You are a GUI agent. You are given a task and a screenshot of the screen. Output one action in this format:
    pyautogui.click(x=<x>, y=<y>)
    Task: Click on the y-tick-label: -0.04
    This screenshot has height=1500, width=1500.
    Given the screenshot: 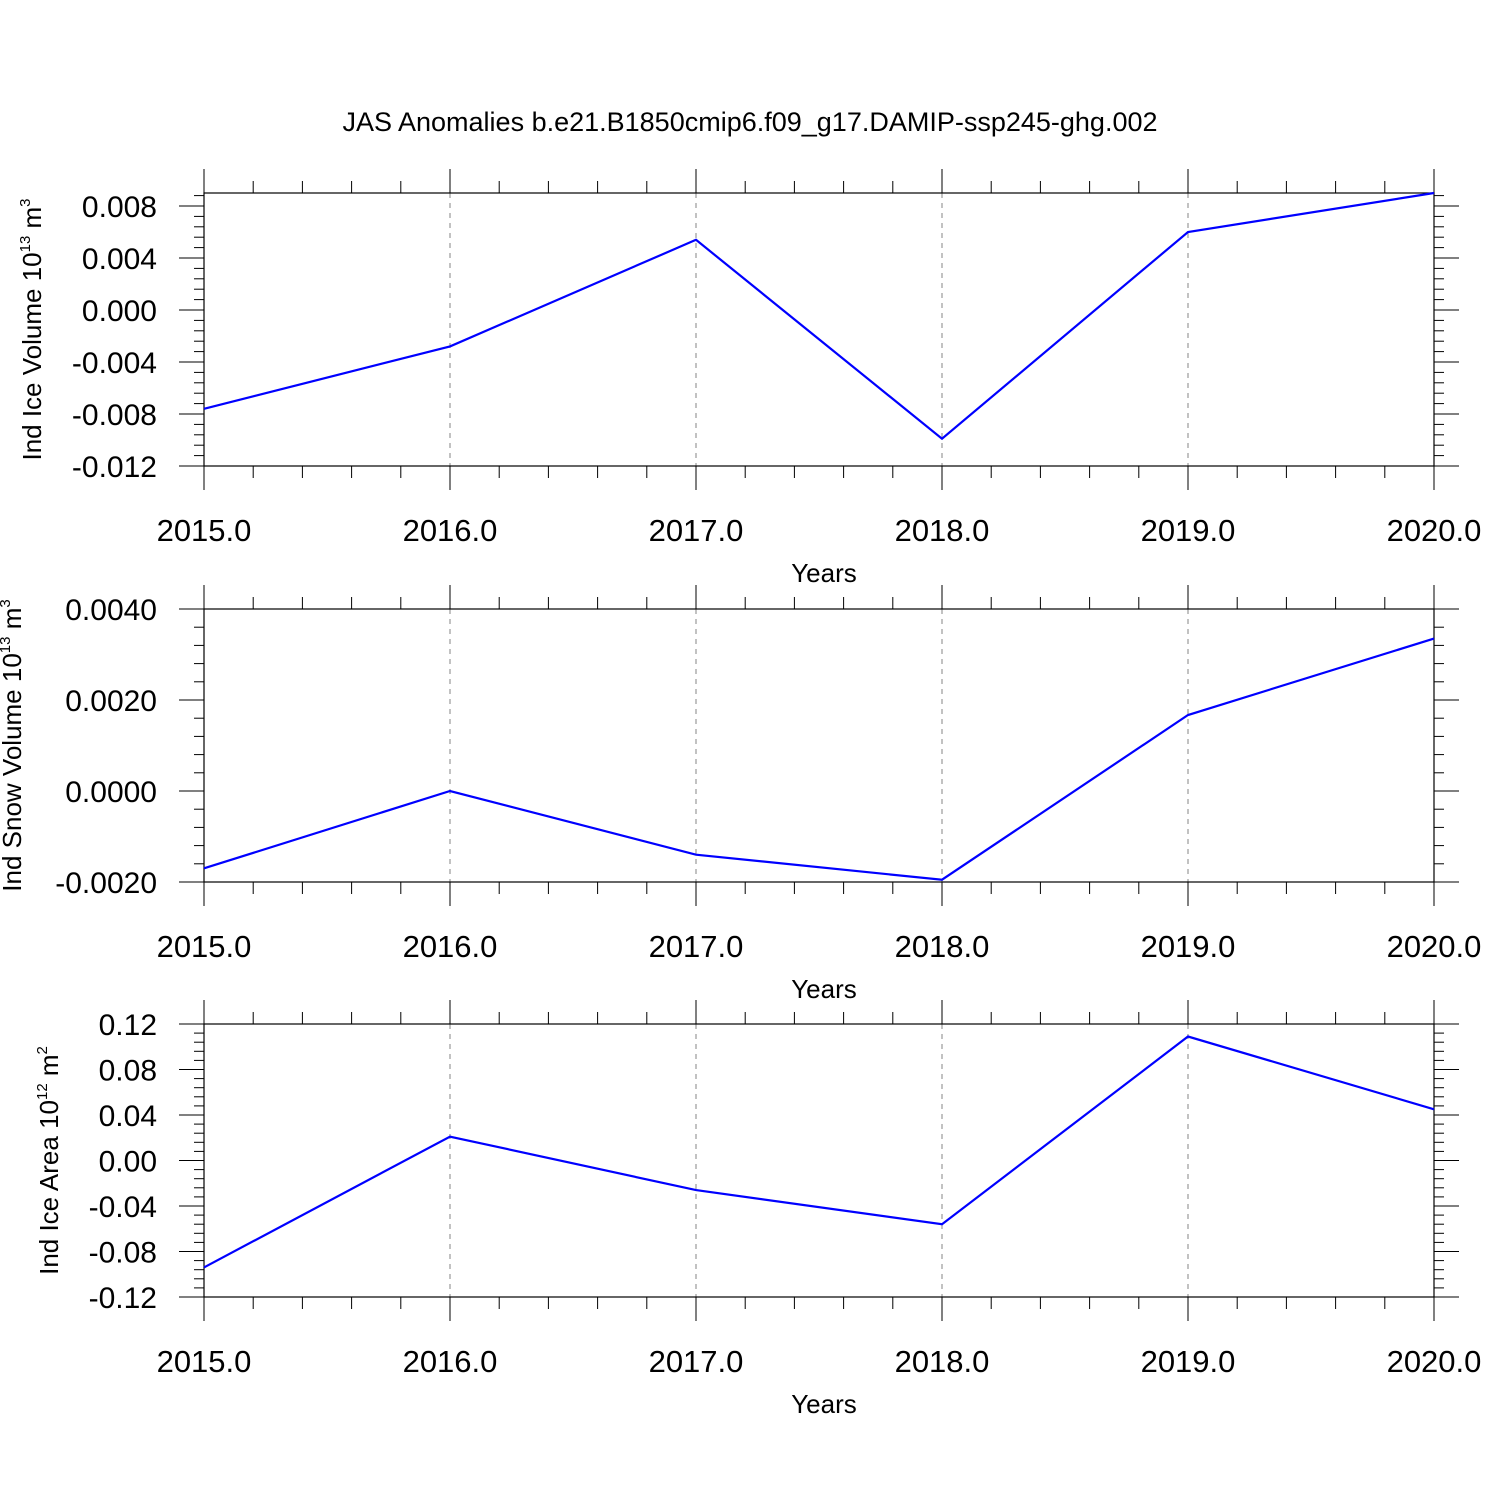 What is the action you would take?
    pyautogui.click(x=123, y=1207)
    